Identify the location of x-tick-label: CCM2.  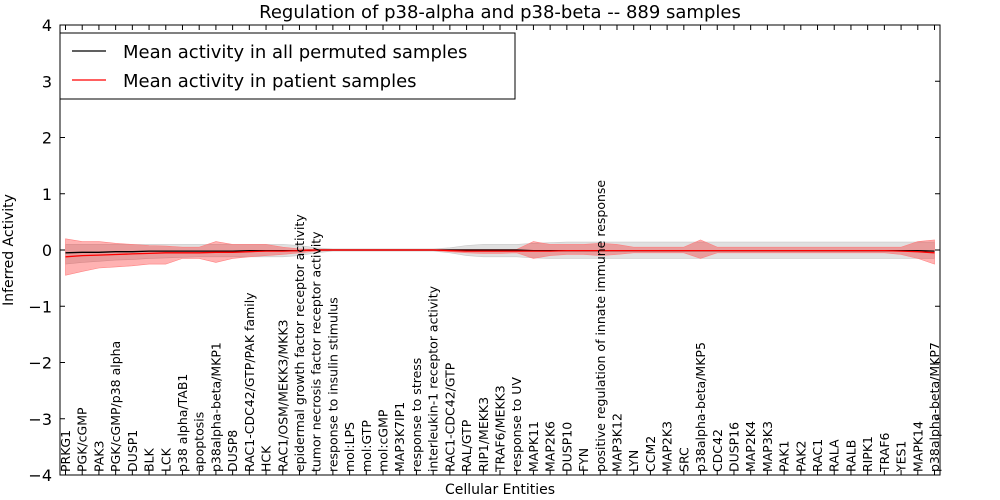
(650, 454).